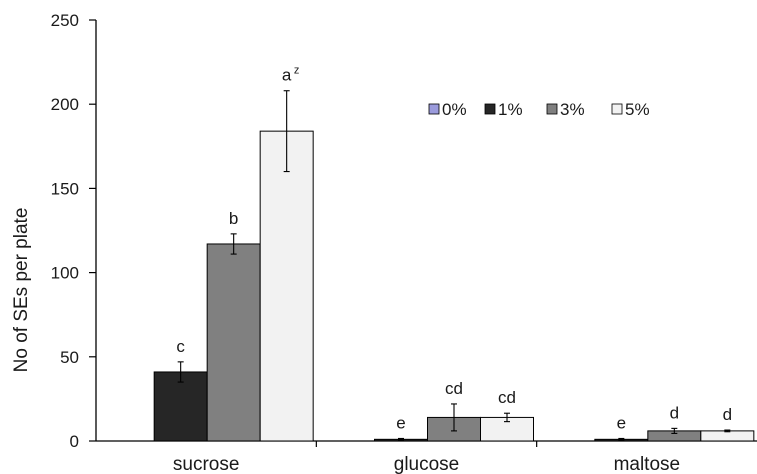 The width and height of the screenshot is (757, 474). Describe the element at coordinates (510, 109) in the screenshot. I see `legend-label: 1%` at that location.